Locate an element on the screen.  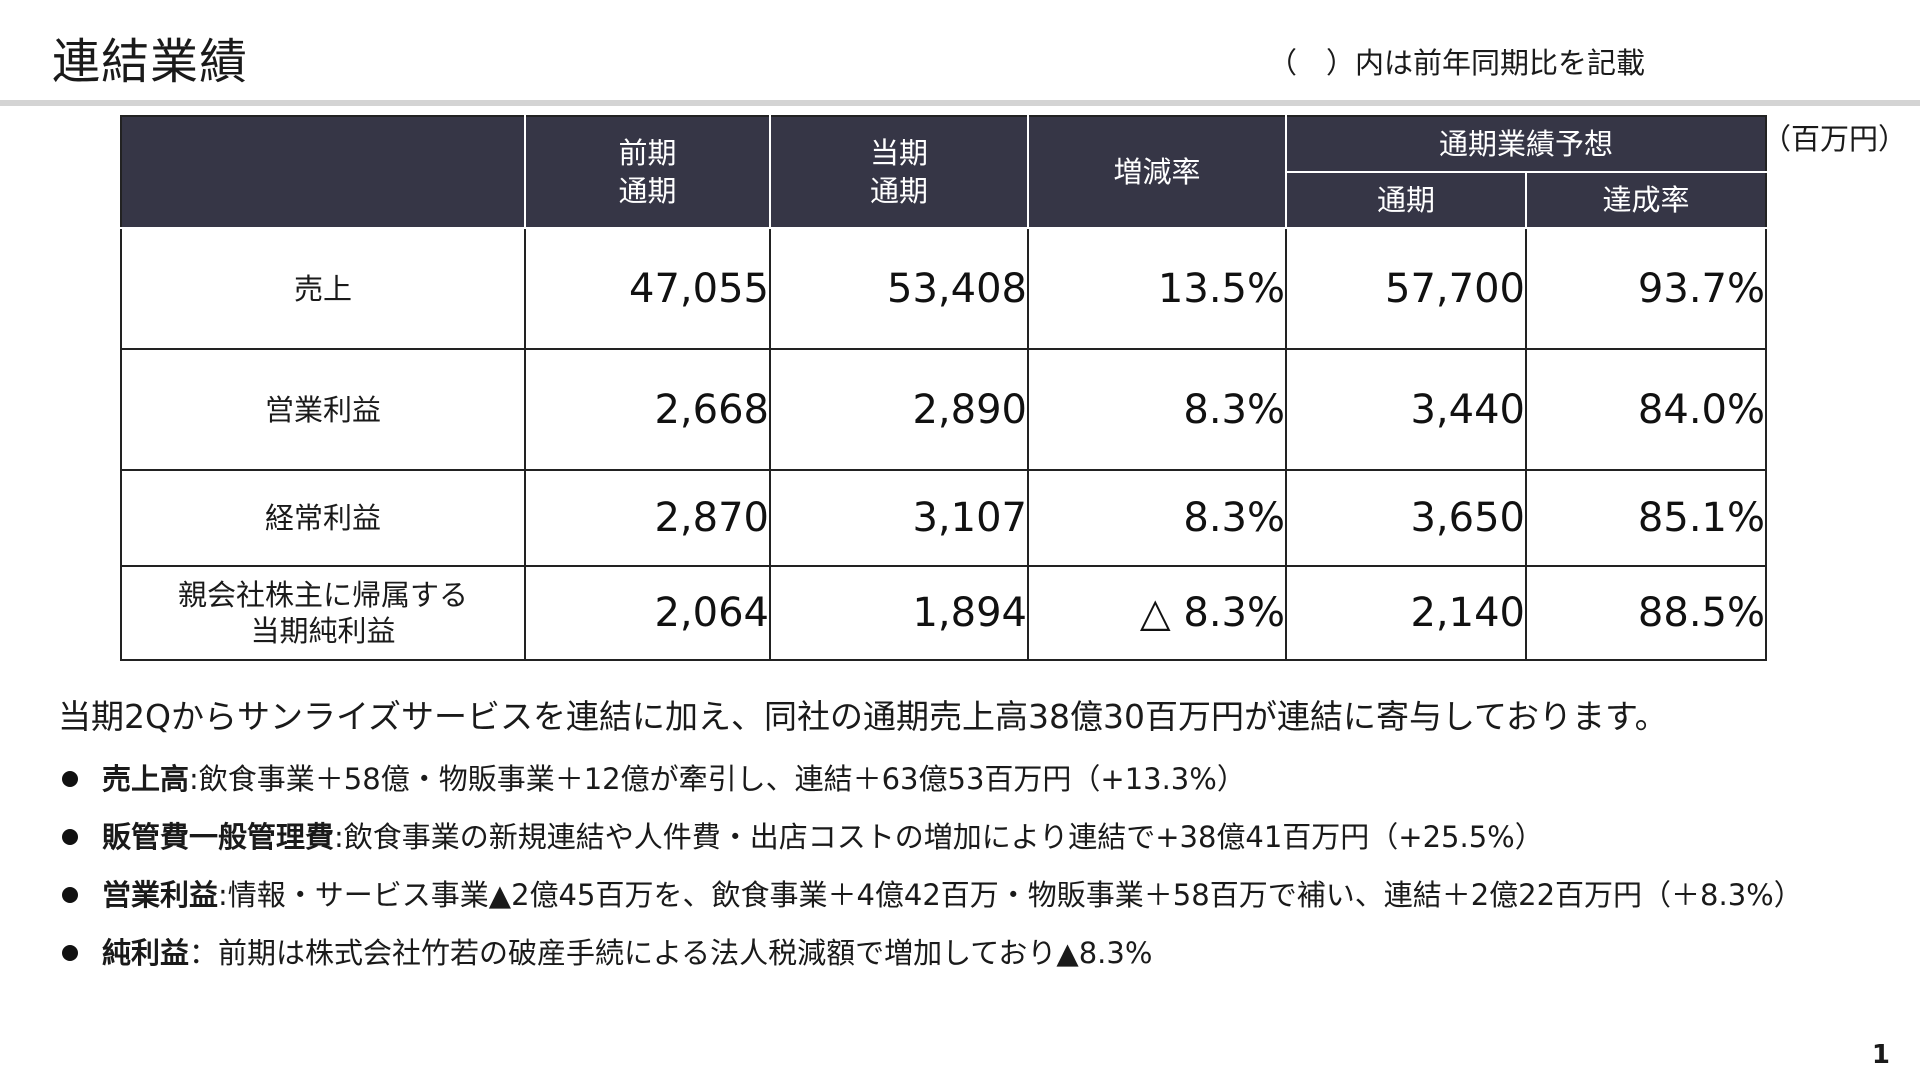
bullet-label: 売上高 is located at coordinates (146, 779).